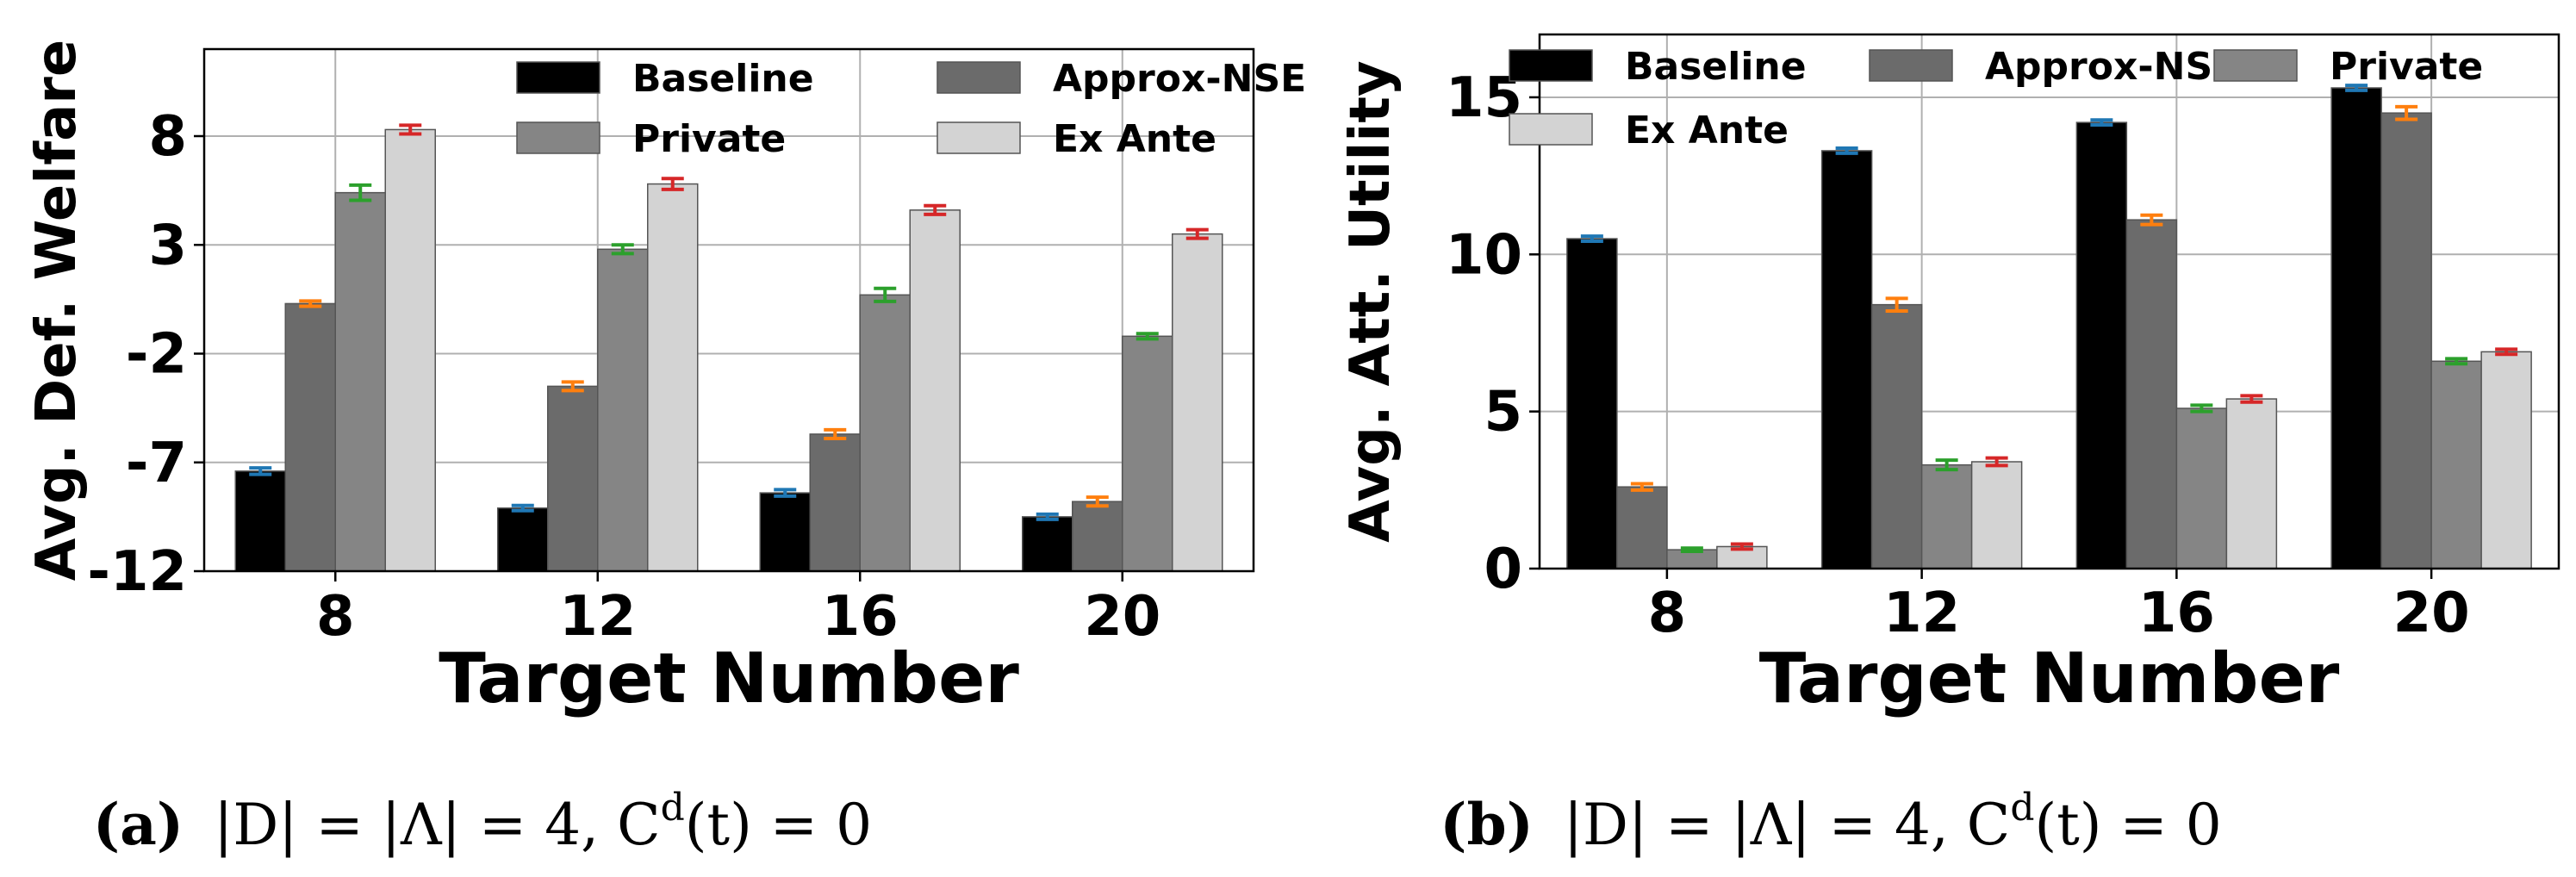 The width and height of the screenshot is (2576, 877). What do you see at coordinates (1911, 65) in the screenshot?
I see `legend-swatch-b-approx-nse` at bounding box center [1911, 65].